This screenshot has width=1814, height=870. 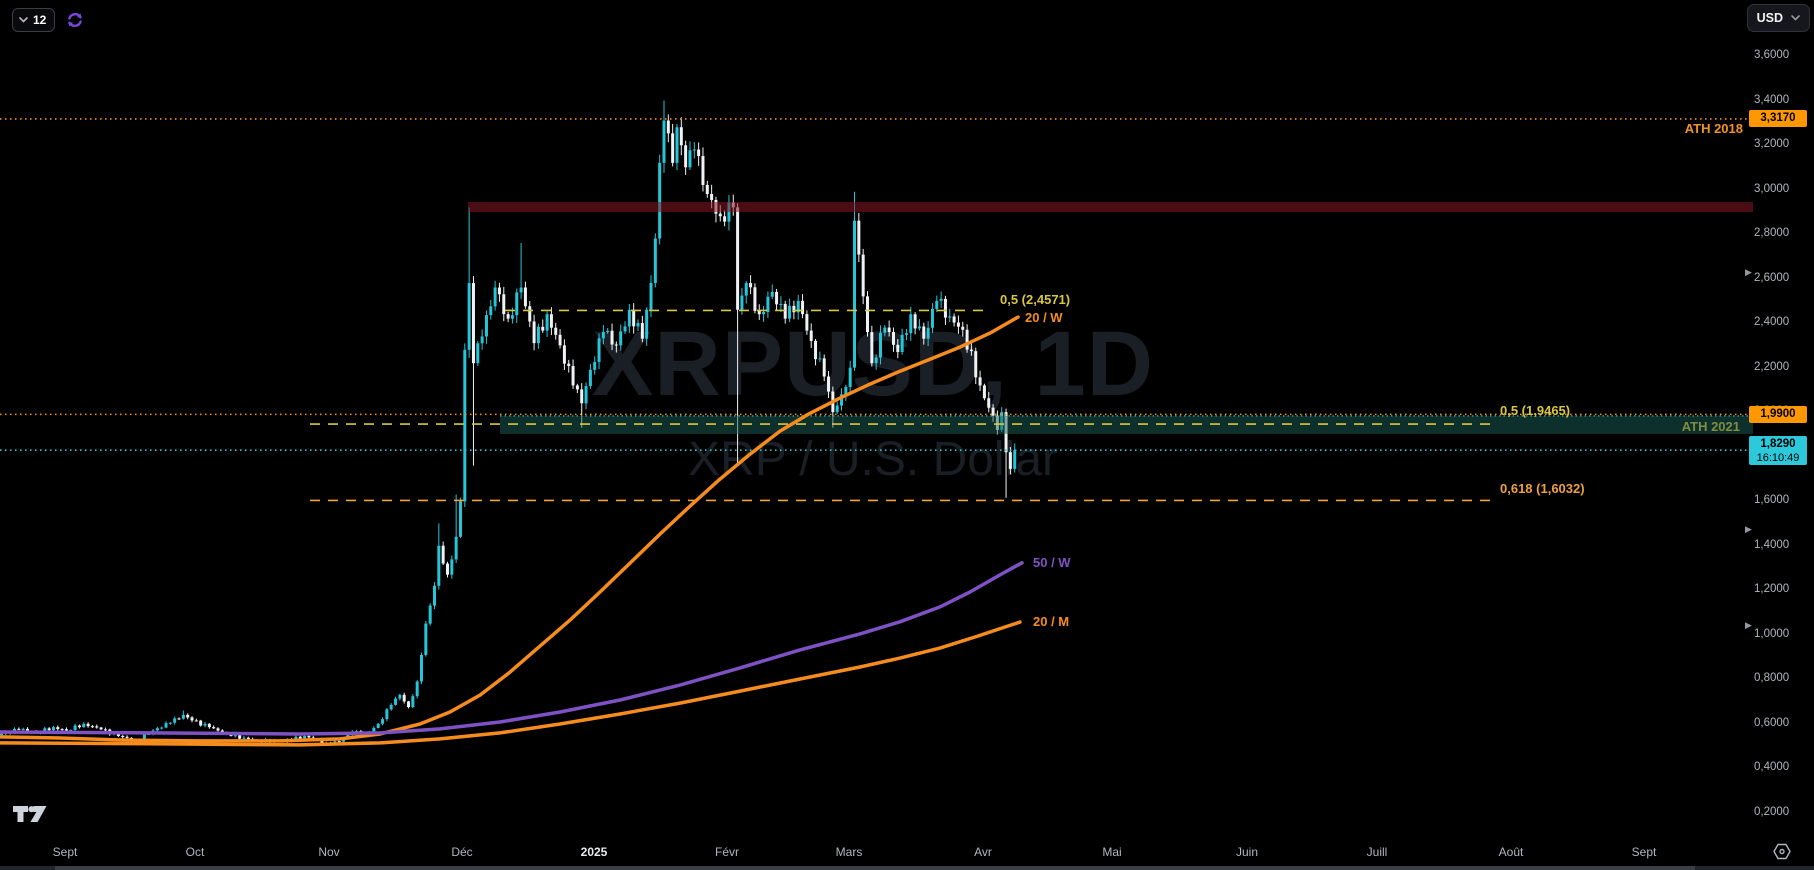 What do you see at coordinates (1772, 544) in the screenshot?
I see `price-tick-label: 1,4000` at bounding box center [1772, 544].